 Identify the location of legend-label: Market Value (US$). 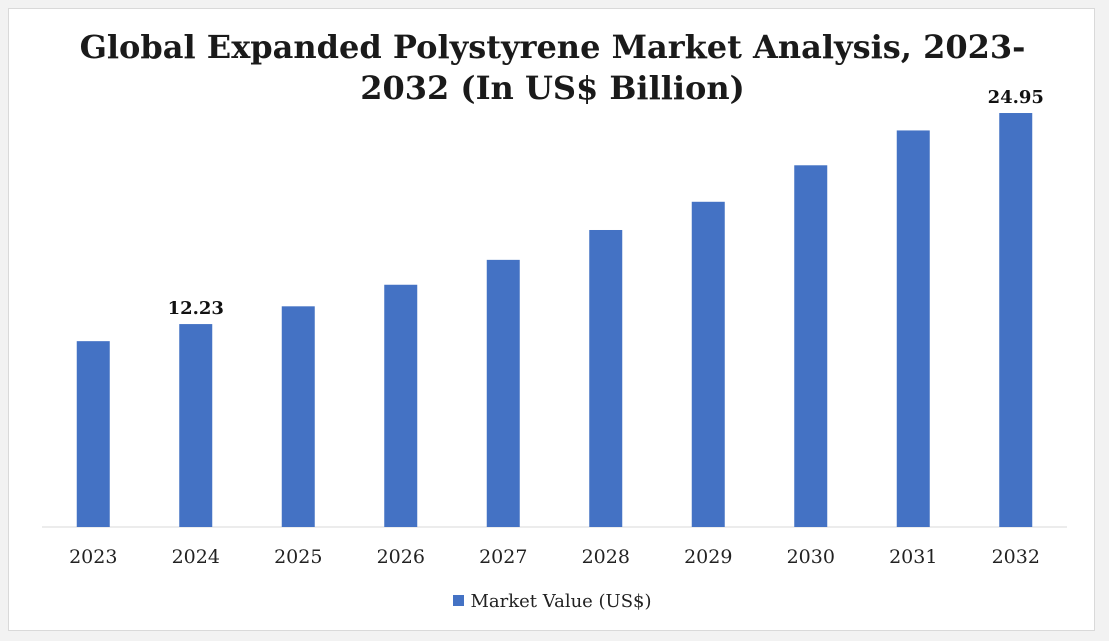
(561, 601).